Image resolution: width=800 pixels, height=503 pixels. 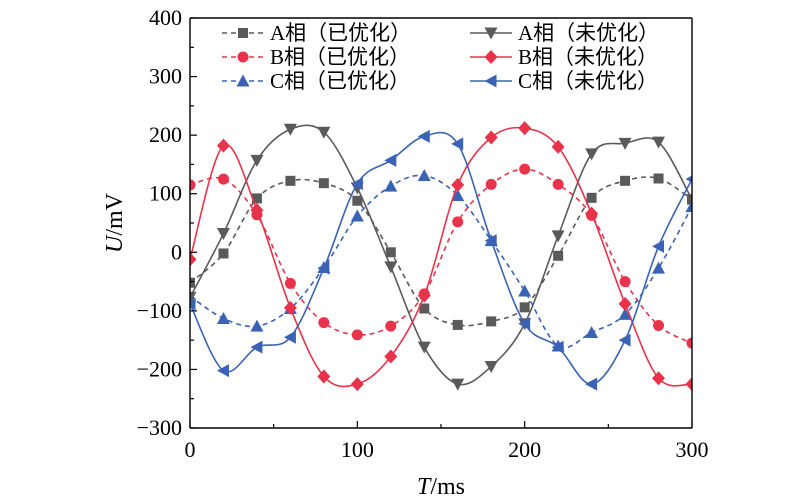 I want to click on x-tick-label: 300, so click(x=692, y=449).